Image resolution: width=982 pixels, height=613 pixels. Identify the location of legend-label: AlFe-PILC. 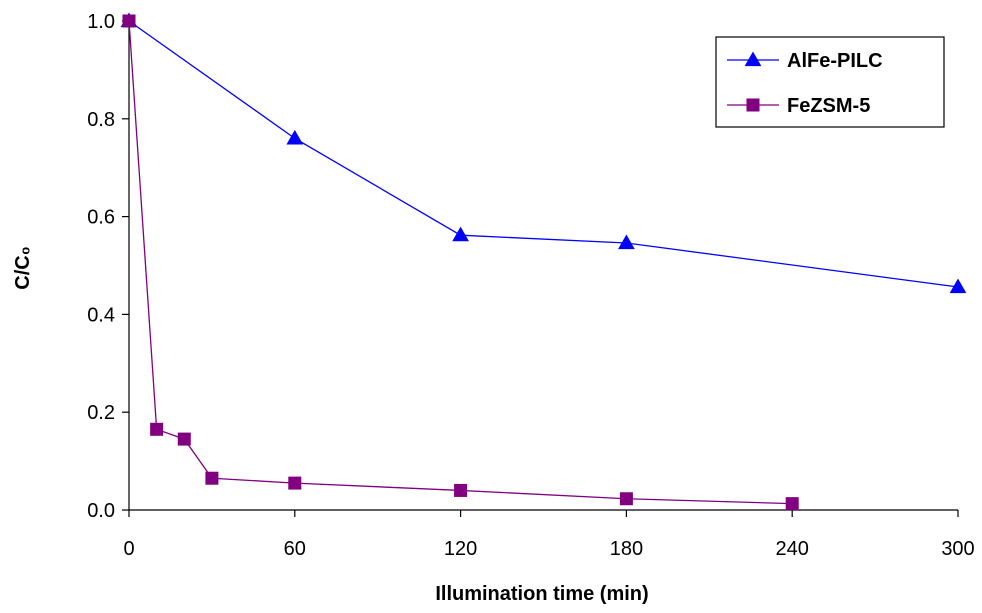
(835, 61).